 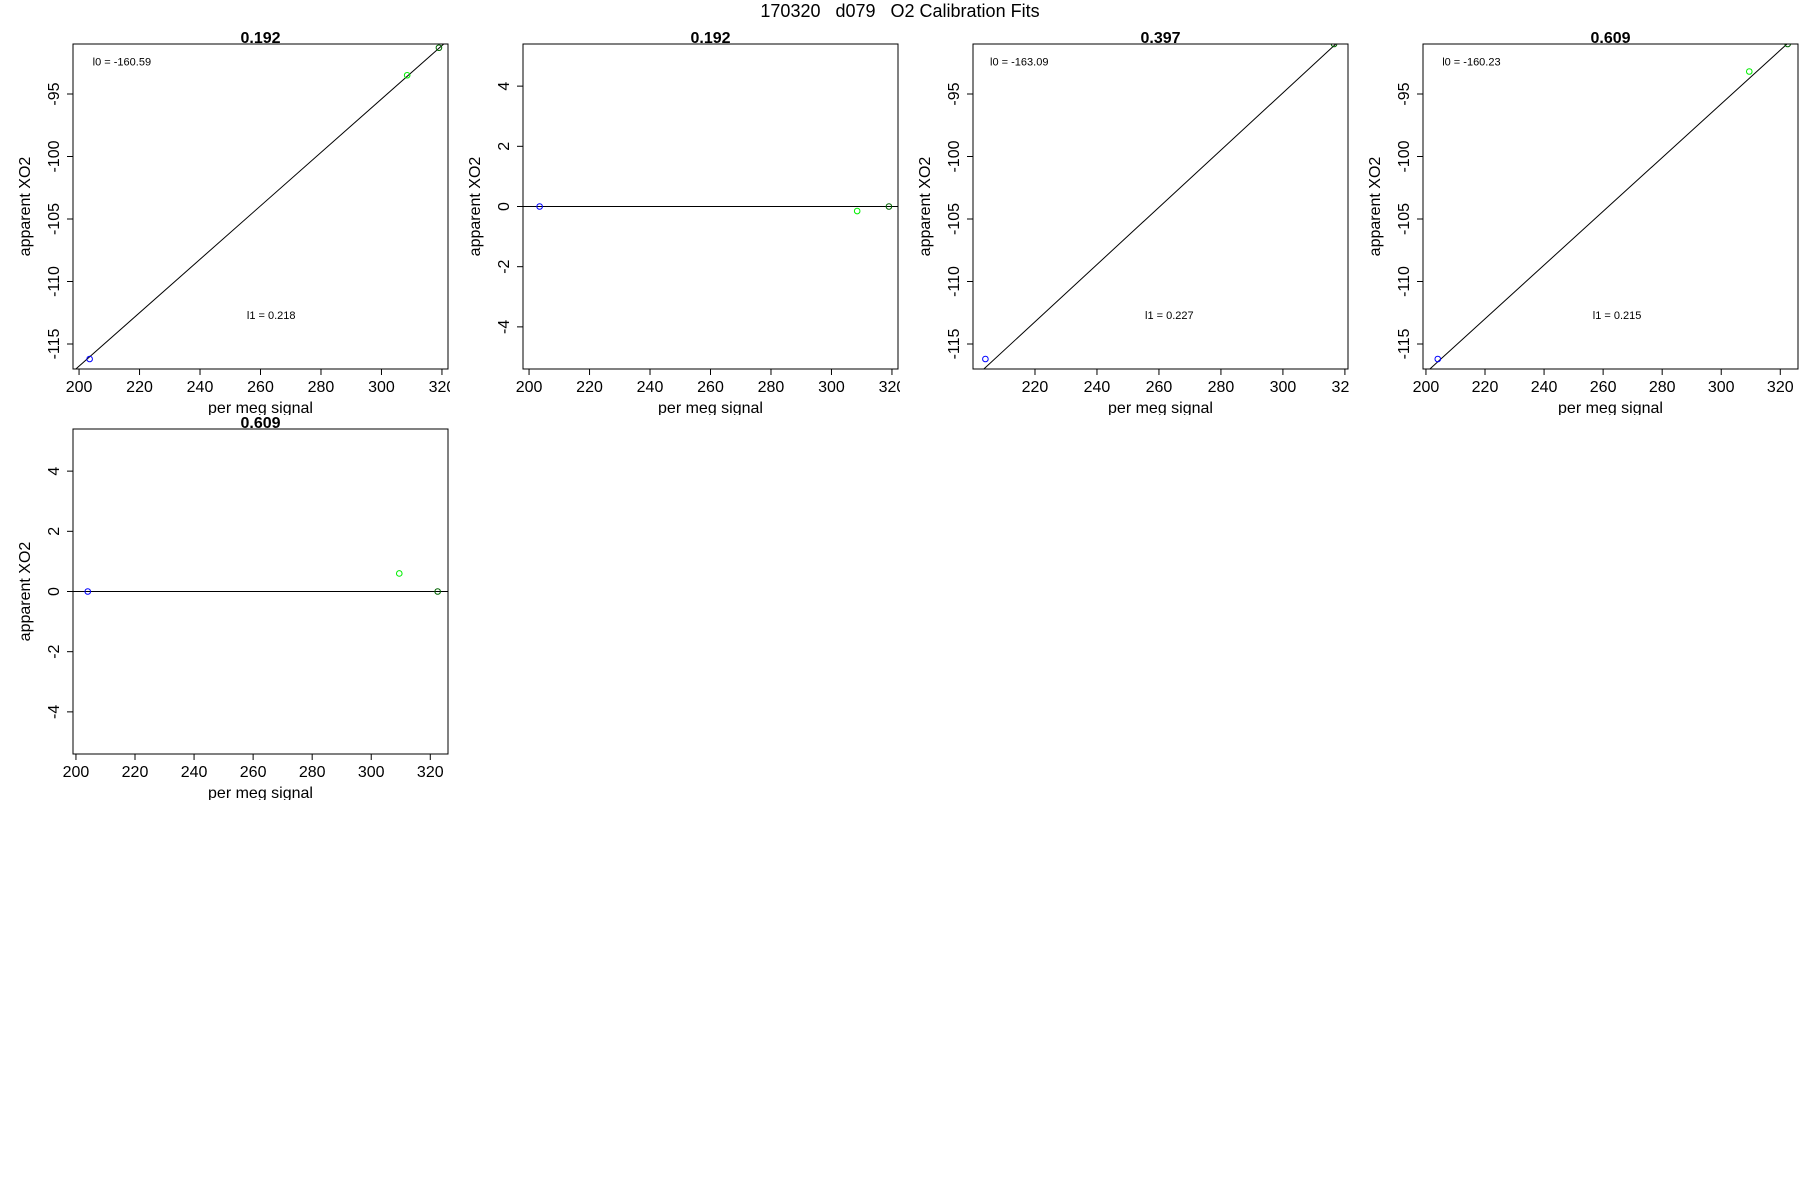 I want to click on fit-coefficient-label: l1 = 0.227, so click(x=1169, y=316).